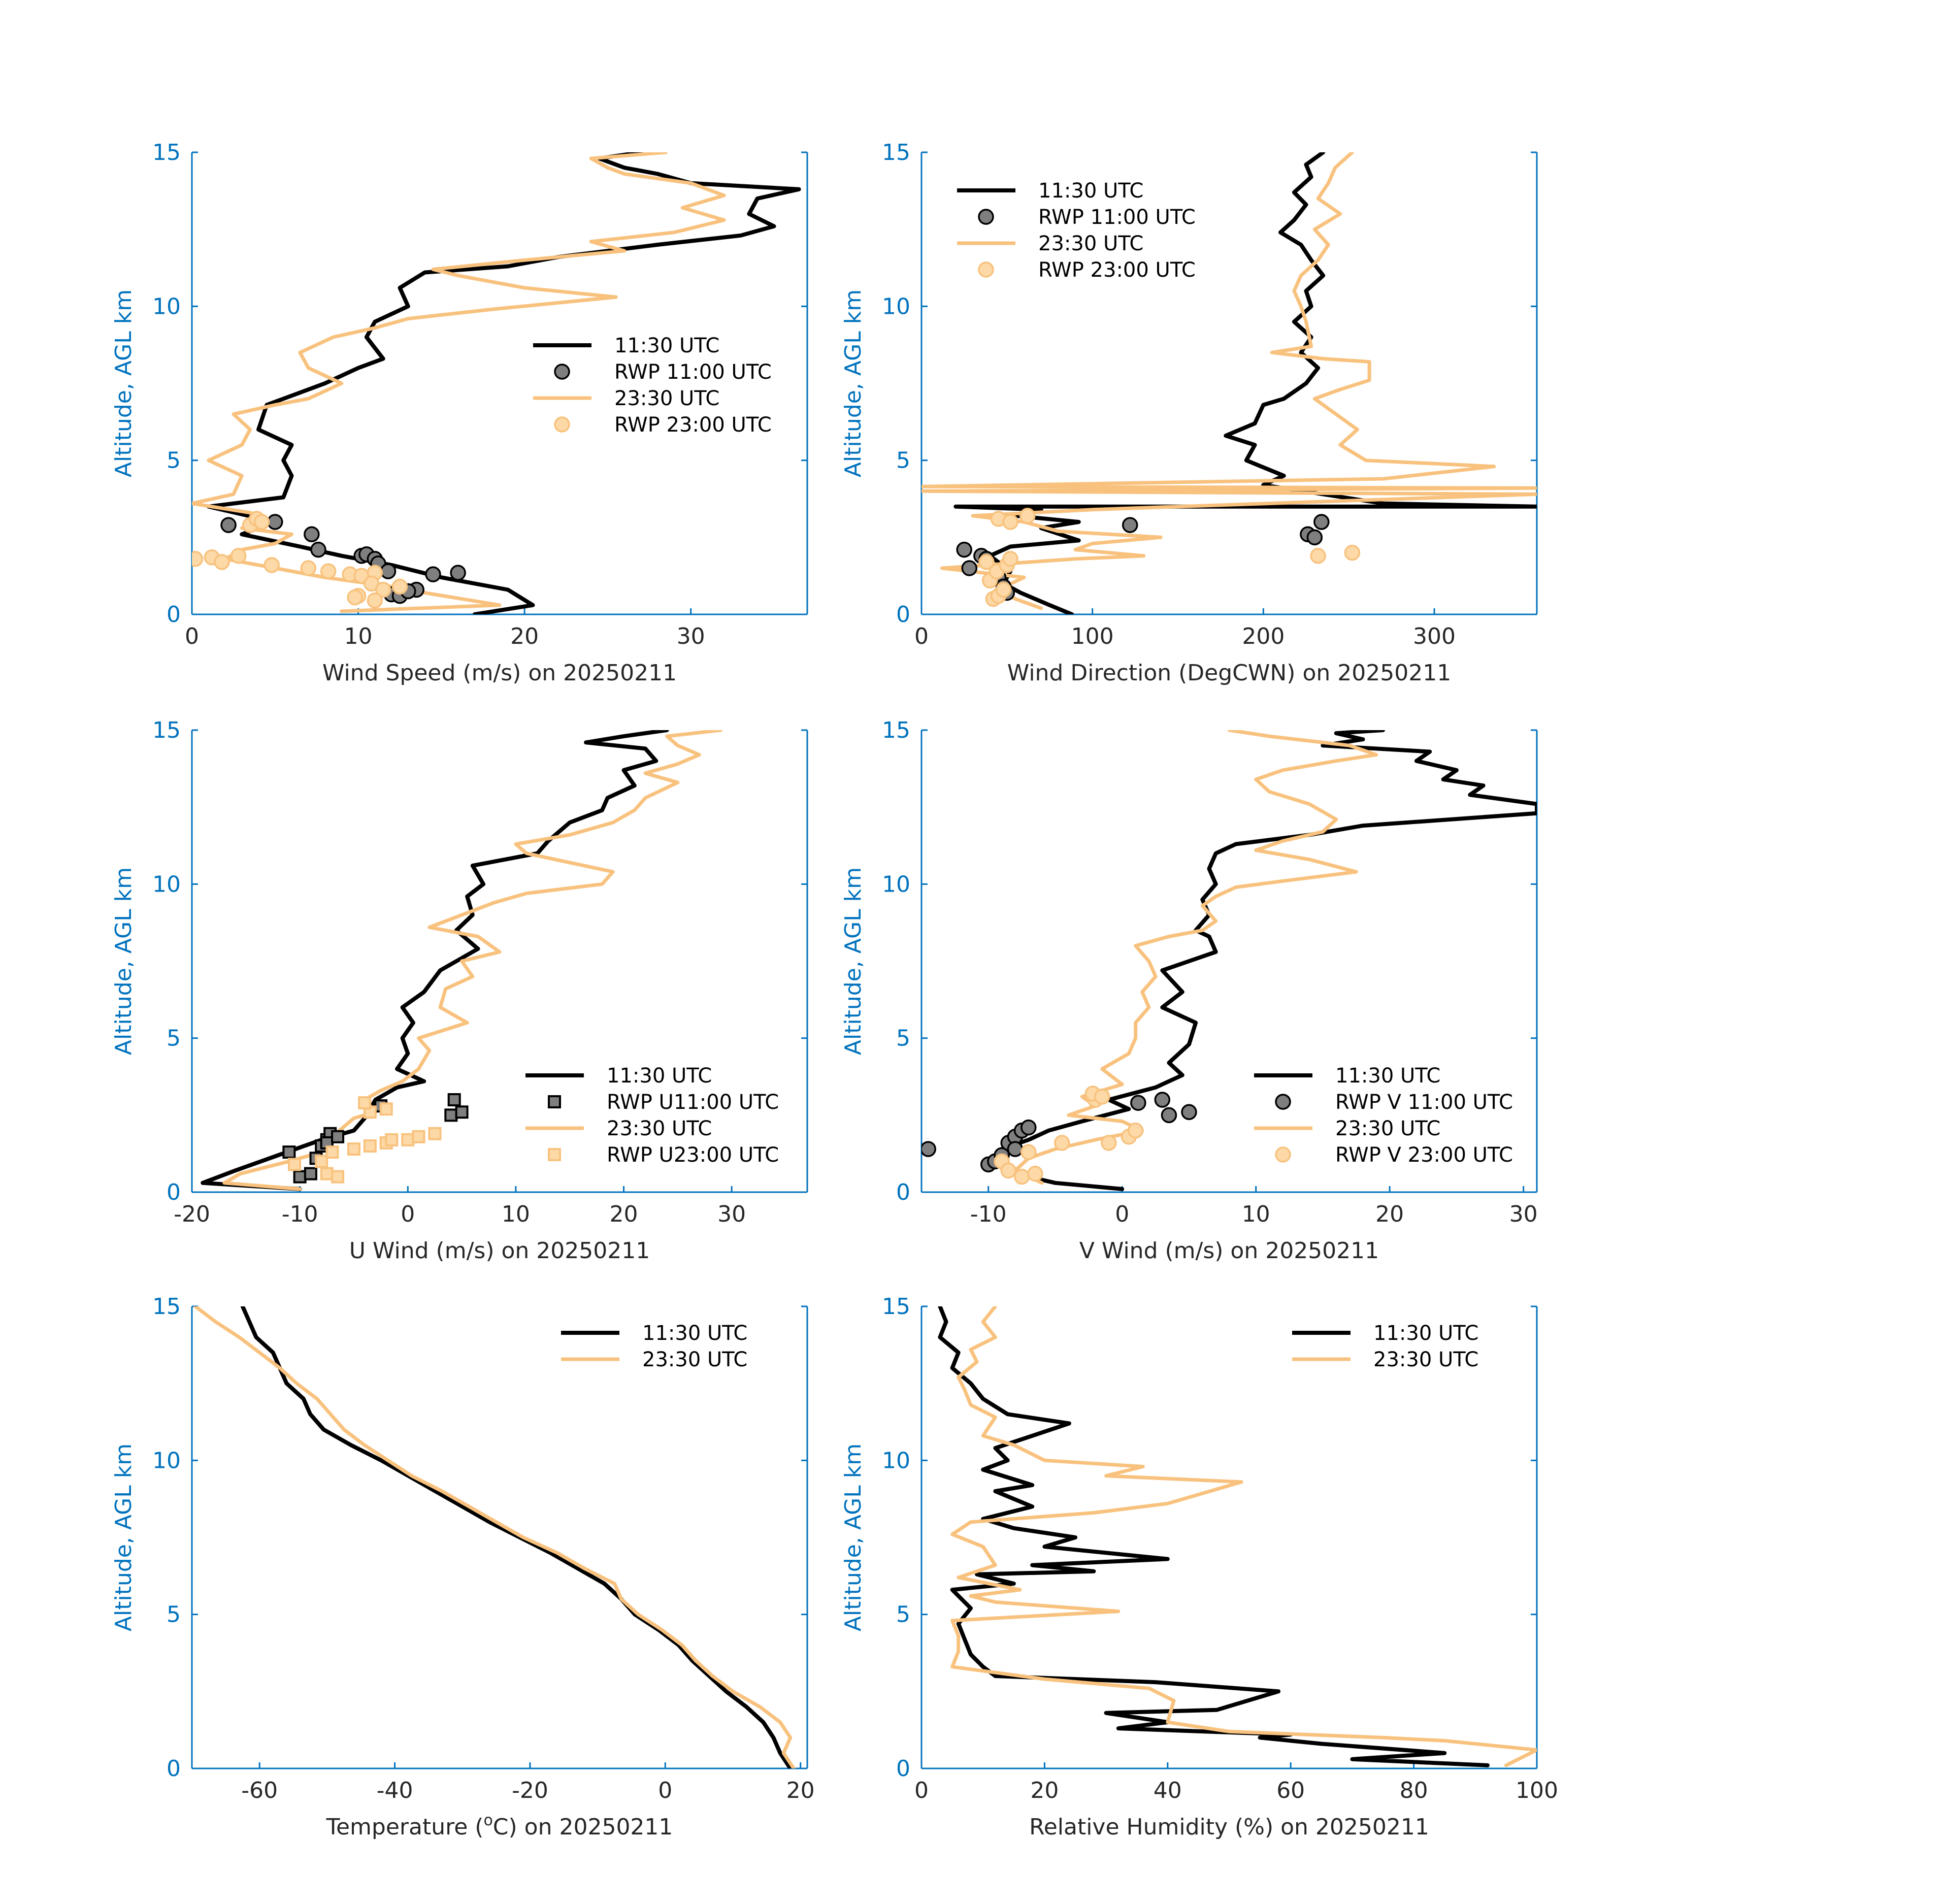 The width and height of the screenshot is (1942, 1904). I want to click on x-tick-label: 300, so click(1434, 636).